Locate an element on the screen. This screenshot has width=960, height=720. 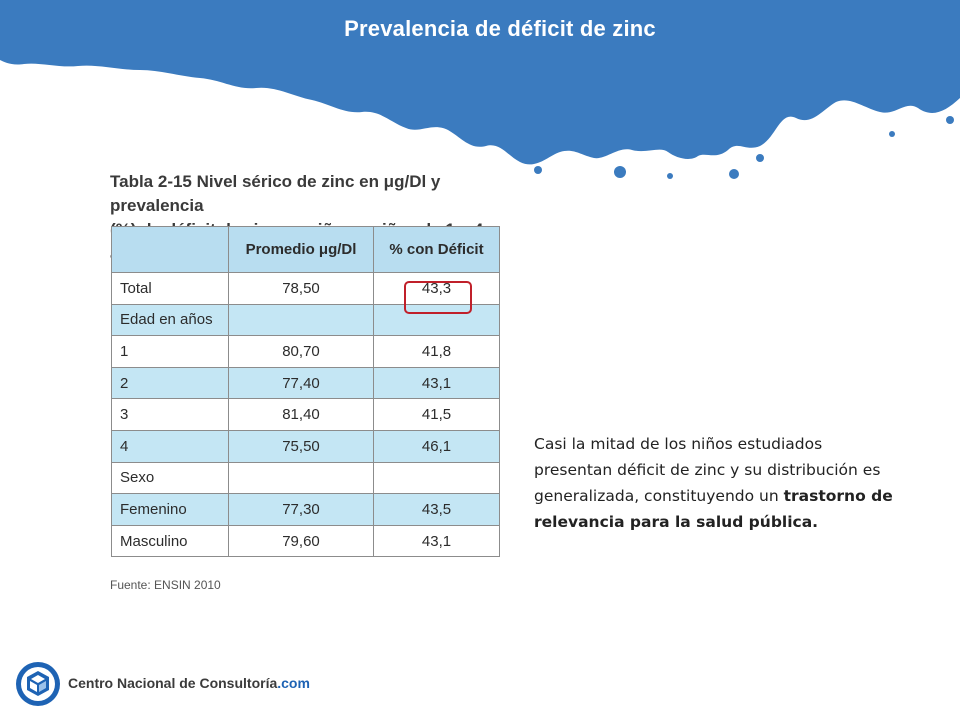
table-row: Sexo is located at coordinates (305, 478).